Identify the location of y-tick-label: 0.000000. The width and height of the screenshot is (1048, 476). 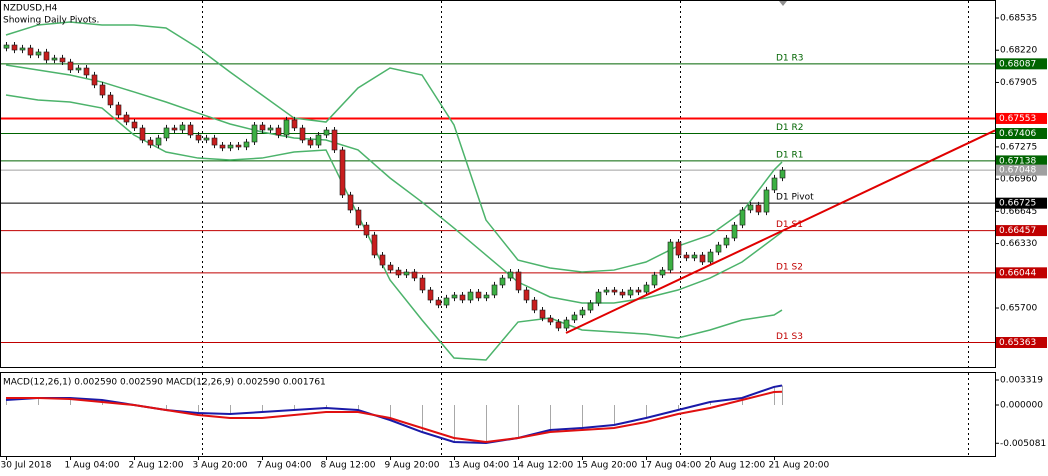
(1021, 406).